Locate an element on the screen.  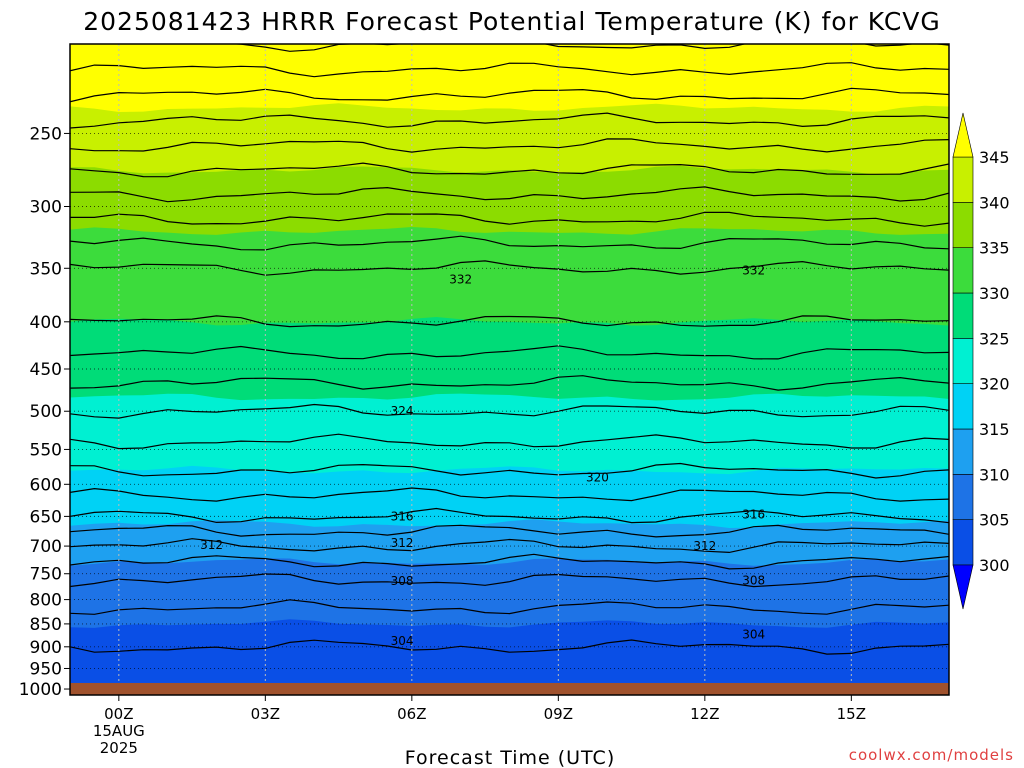
colorbar-tick-label: 320 is located at coordinates (994, 384).